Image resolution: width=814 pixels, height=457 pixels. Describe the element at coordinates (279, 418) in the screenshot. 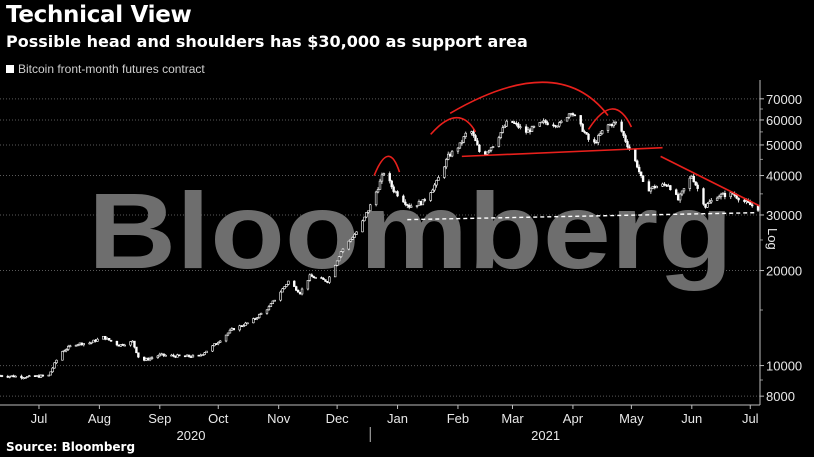

I see `x-tick-label: Nov` at that location.